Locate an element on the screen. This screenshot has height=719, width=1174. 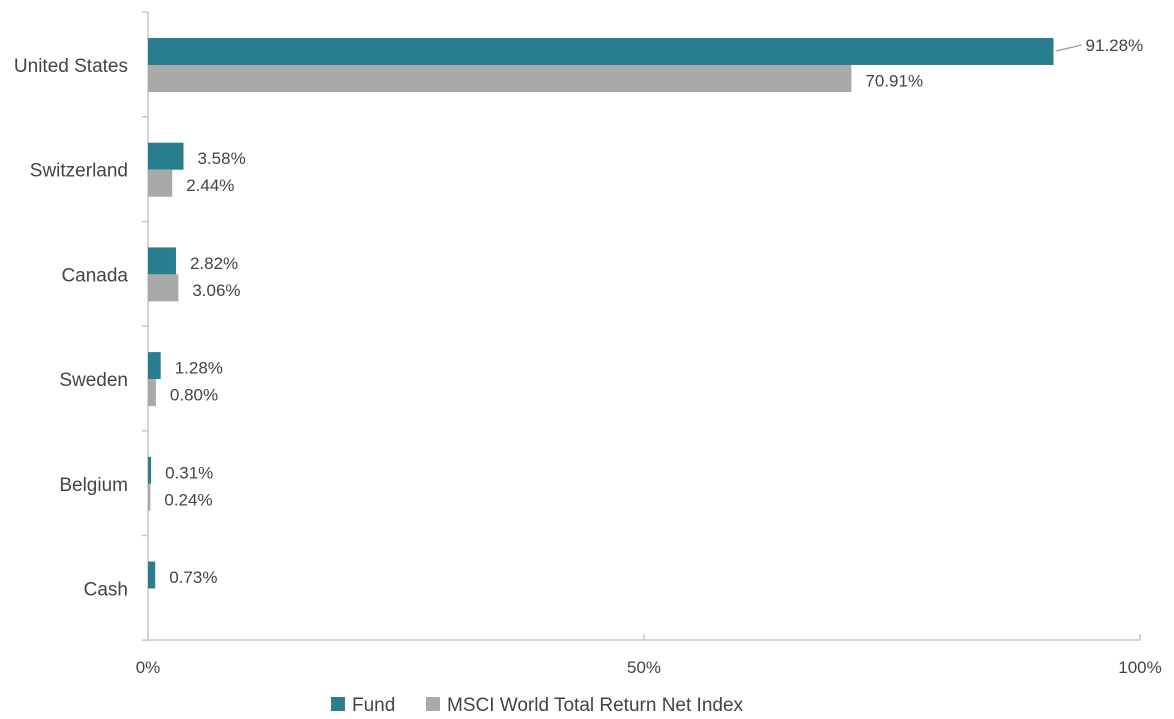
leader-line is located at coordinates (1068, 48).